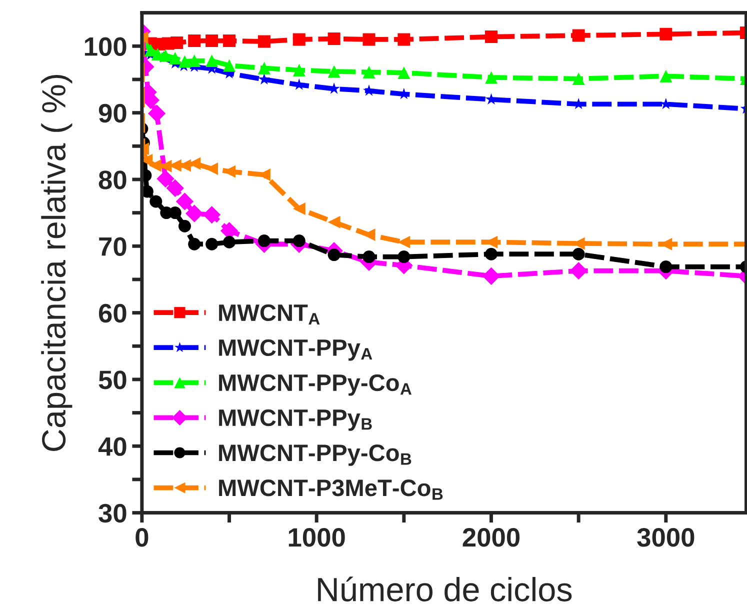 This screenshot has width=747, height=609. I want to click on legend-label: MWCNT$_{A}$, so click(269, 314).